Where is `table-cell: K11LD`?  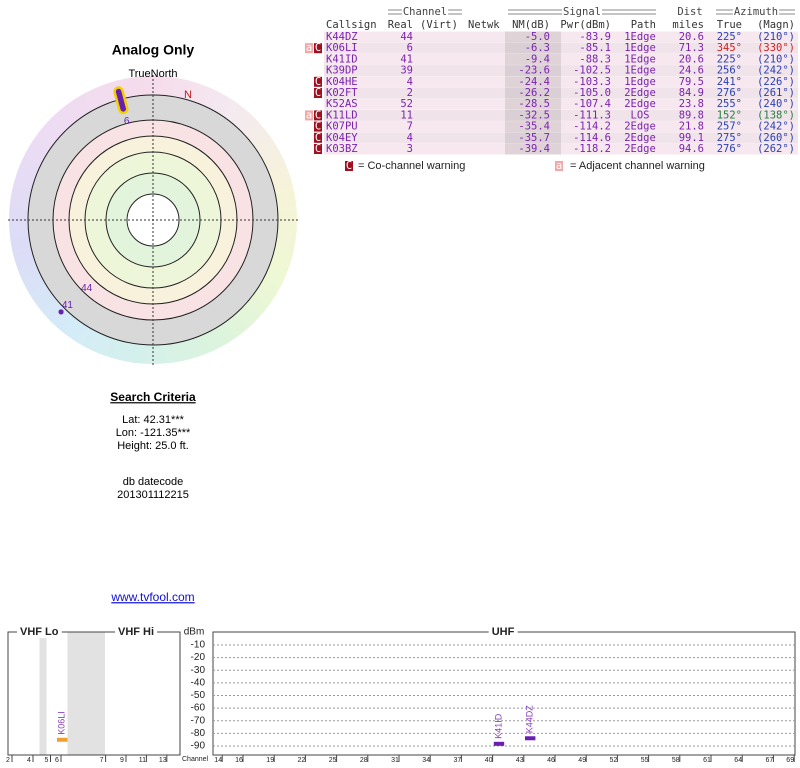
table-cell: K11LD is located at coordinates (342, 115).